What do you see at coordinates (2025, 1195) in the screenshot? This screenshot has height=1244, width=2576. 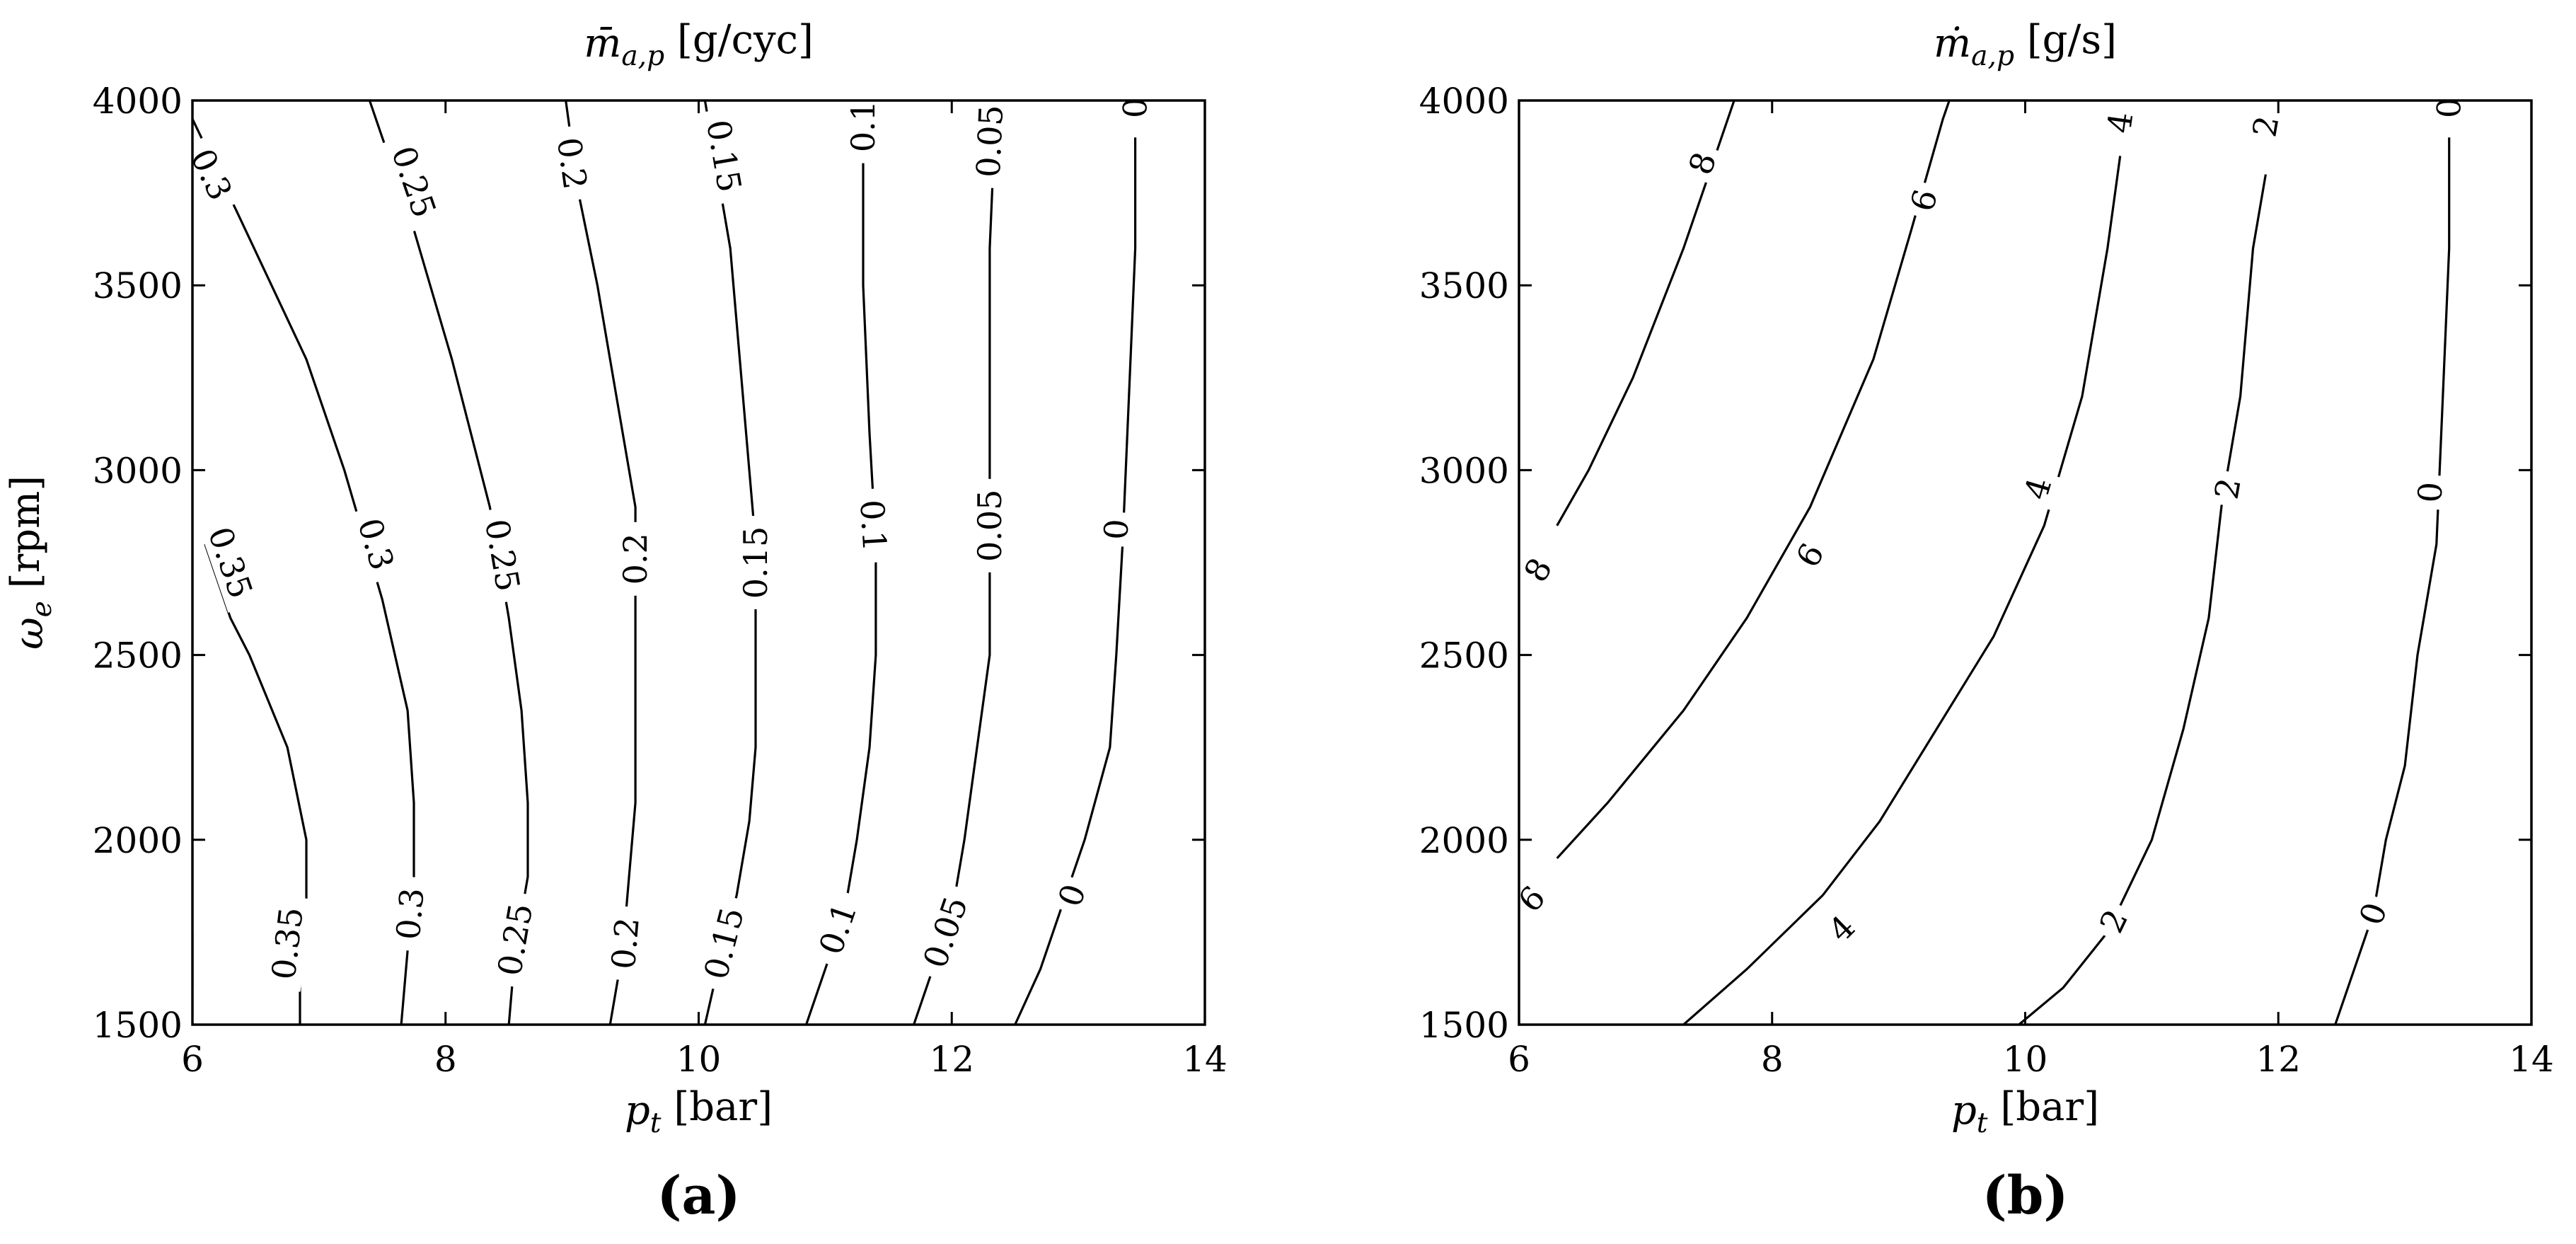 I see `panel-label: (b)` at bounding box center [2025, 1195].